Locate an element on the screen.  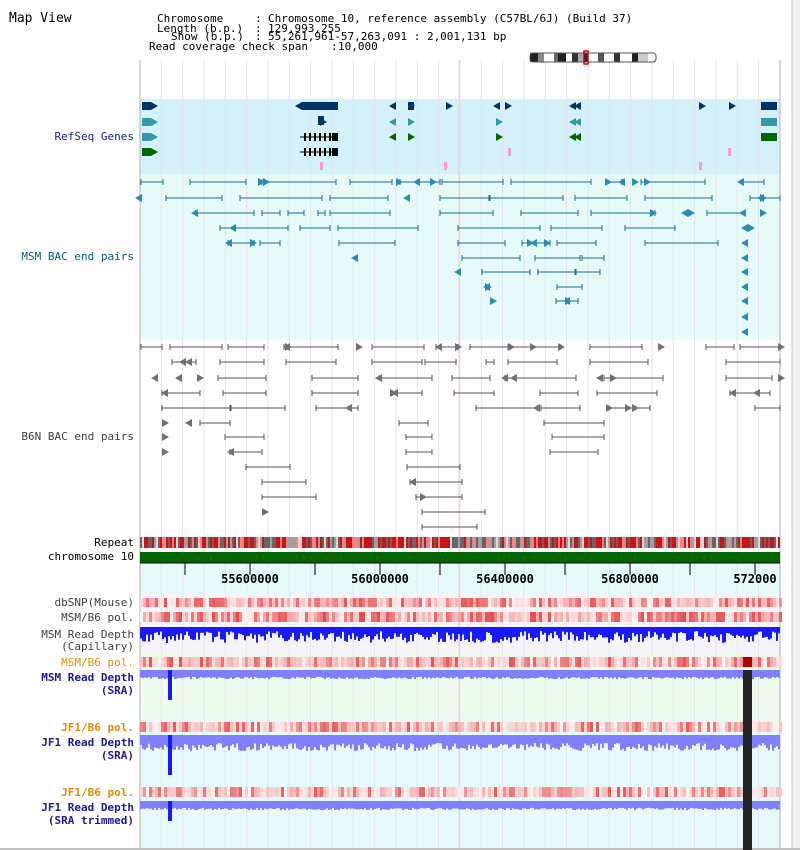
track-label-b6n-bac: B6N BAC end pairs is located at coordinates (77, 436).